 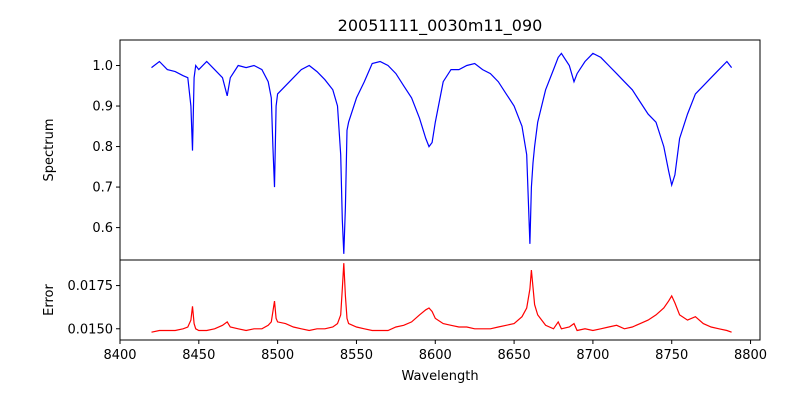 I want to click on chart-title: 20051111_0030m11_090, so click(x=440, y=26).